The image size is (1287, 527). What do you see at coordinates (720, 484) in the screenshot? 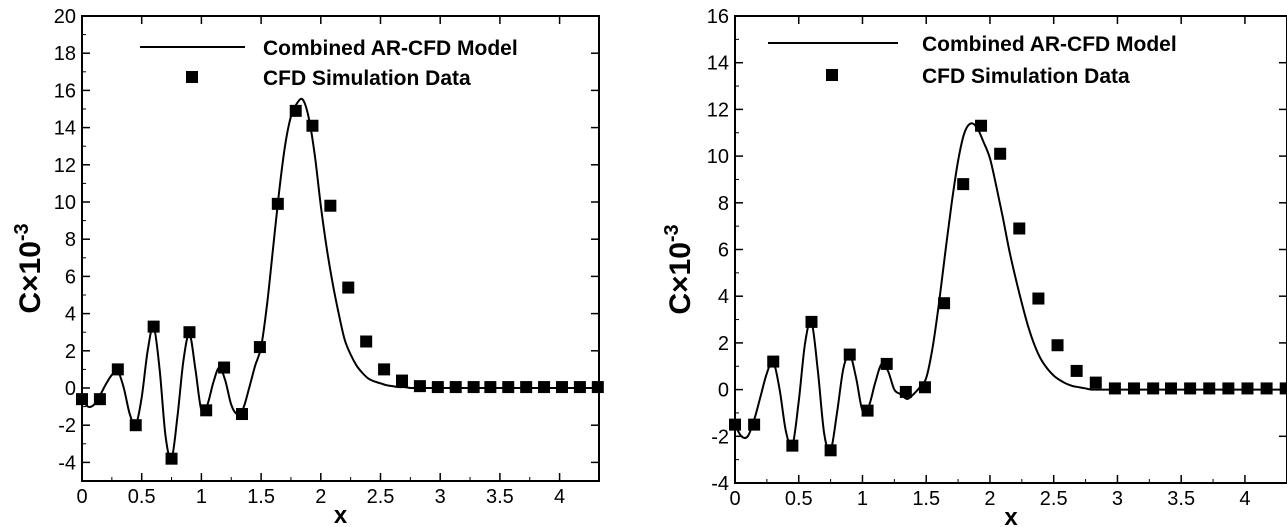
I see `y-tick-label: -4` at bounding box center [720, 484].